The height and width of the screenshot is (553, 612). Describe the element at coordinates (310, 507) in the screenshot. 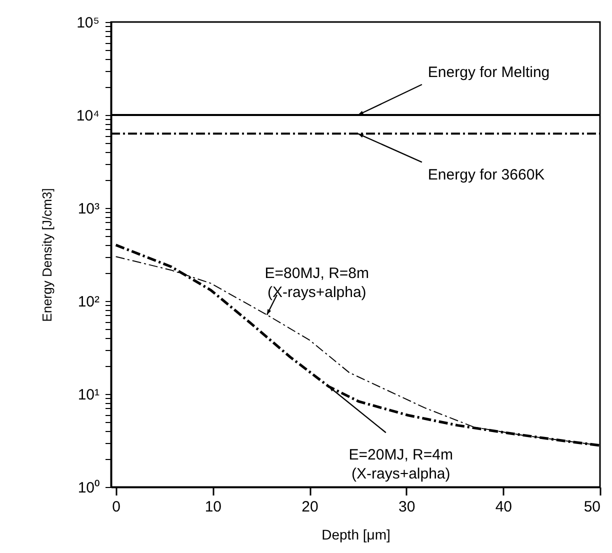

I see `x-tick-label: 20` at that location.